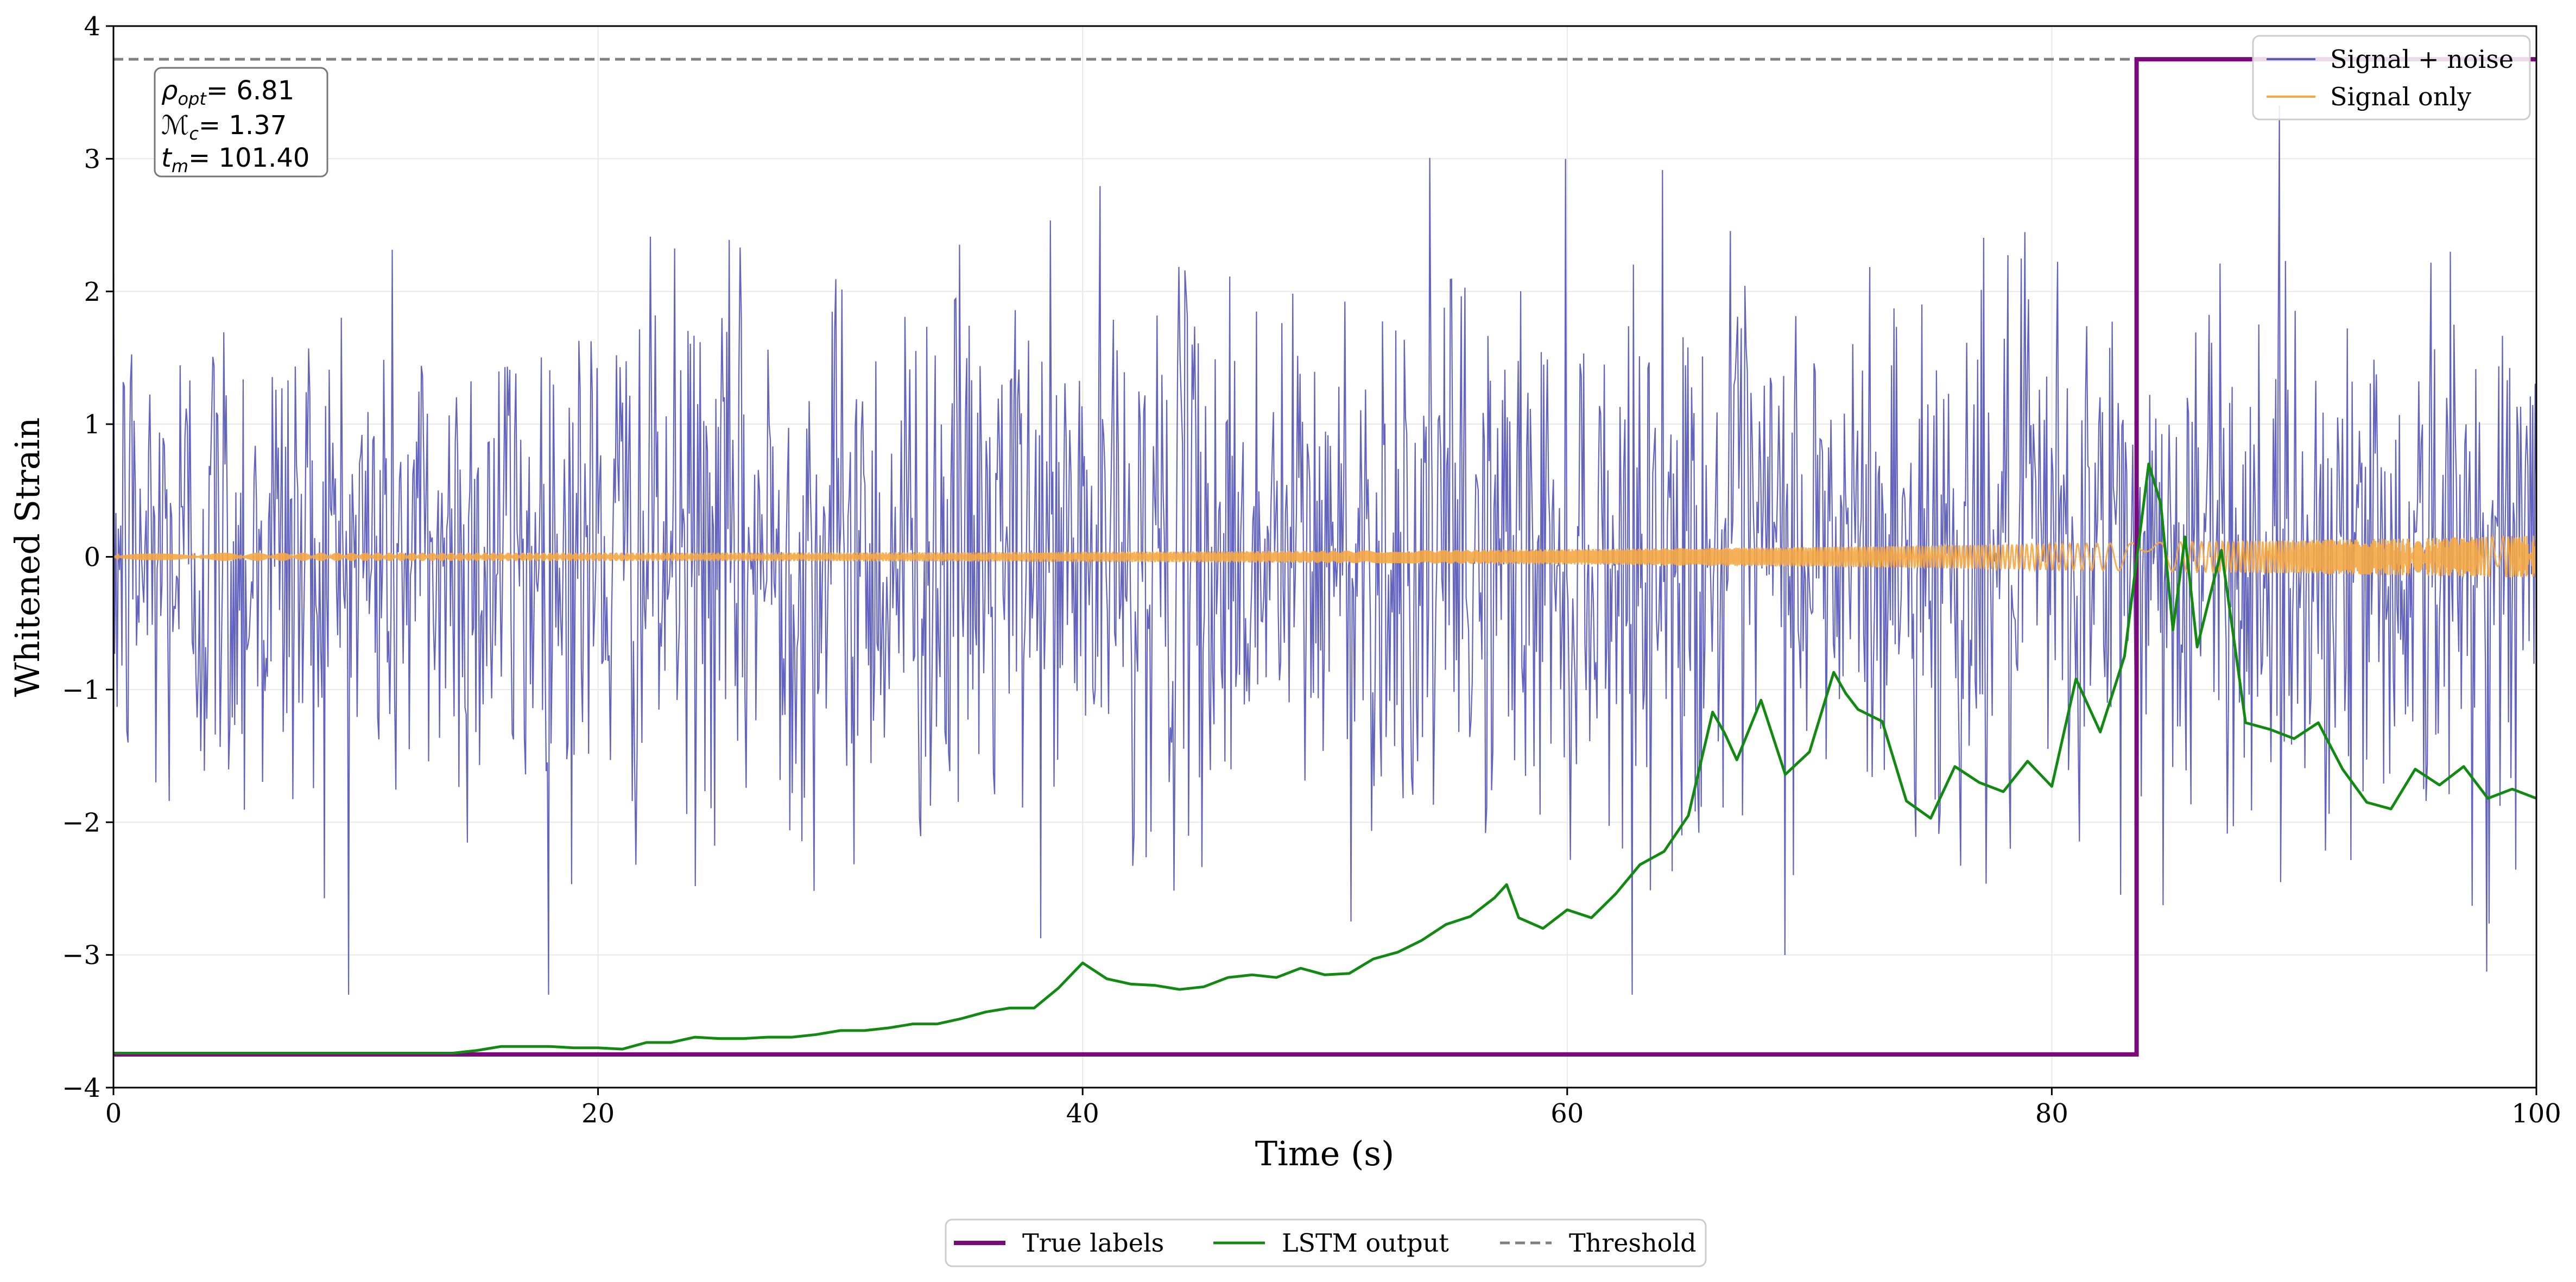 The width and height of the screenshot is (2576, 1282). I want to click on legend-upper: Signal + noise Signal only, so click(2391, 78).